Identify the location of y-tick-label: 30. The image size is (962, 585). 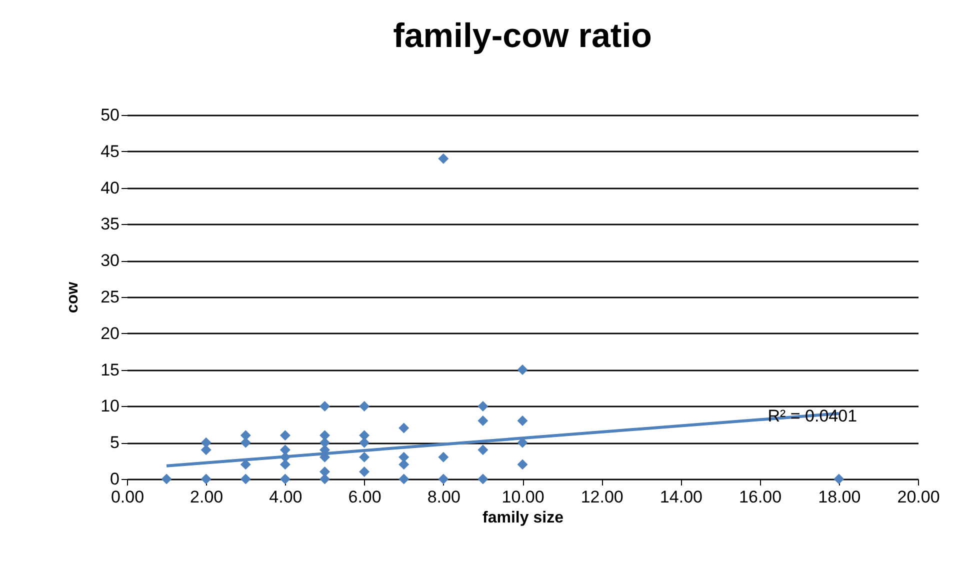
(110, 260).